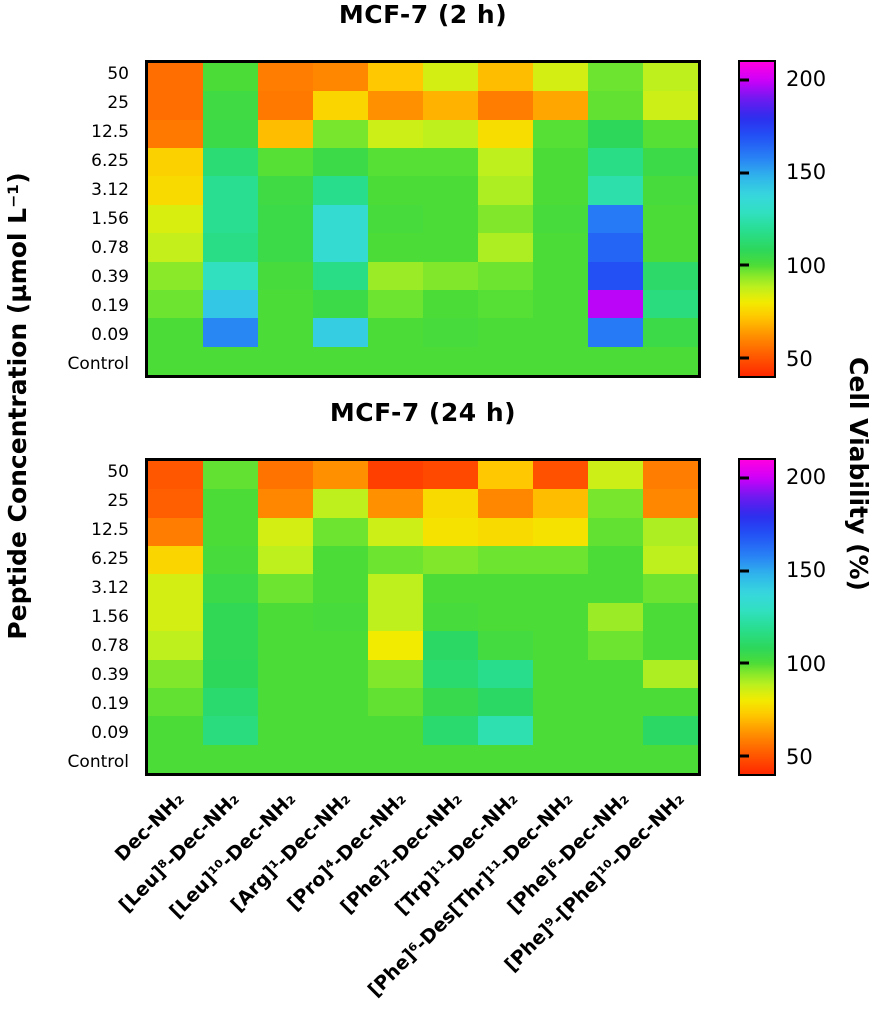  I want to click on y-tick-label: 50, so click(118, 472).